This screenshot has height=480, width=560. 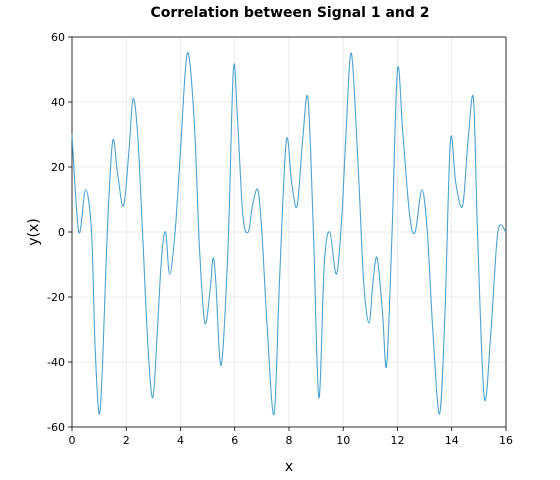 What do you see at coordinates (56, 362) in the screenshot?
I see `y-tick-label: -40` at bounding box center [56, 362].